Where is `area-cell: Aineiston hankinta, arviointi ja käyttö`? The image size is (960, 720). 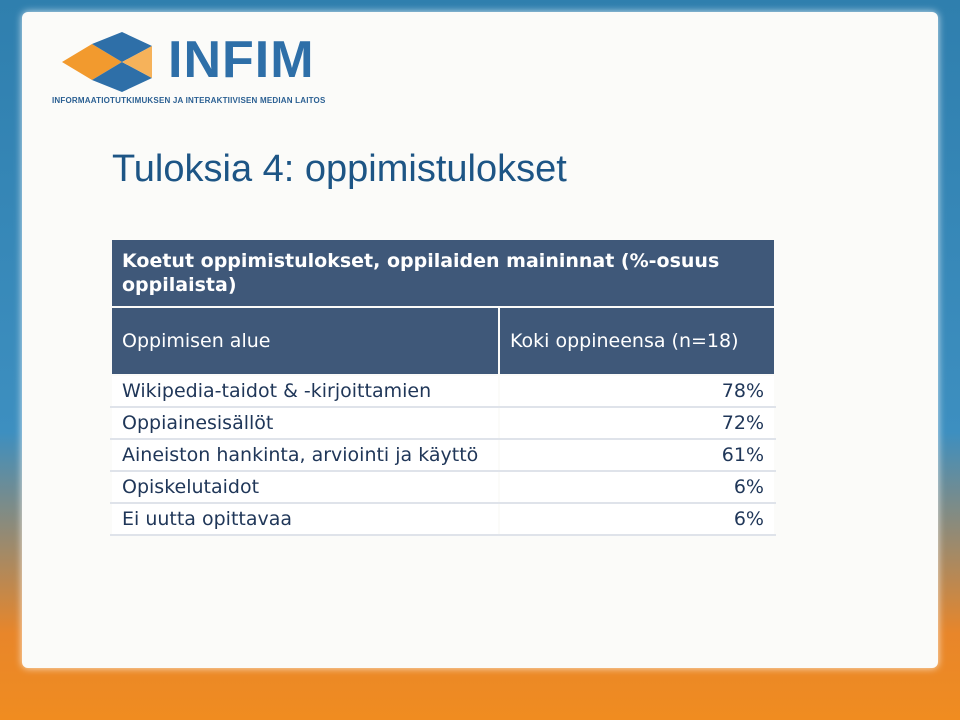
area-cell: Aineiston hankinta, arviointi ja käyttö is located at coordinates (305, 455).